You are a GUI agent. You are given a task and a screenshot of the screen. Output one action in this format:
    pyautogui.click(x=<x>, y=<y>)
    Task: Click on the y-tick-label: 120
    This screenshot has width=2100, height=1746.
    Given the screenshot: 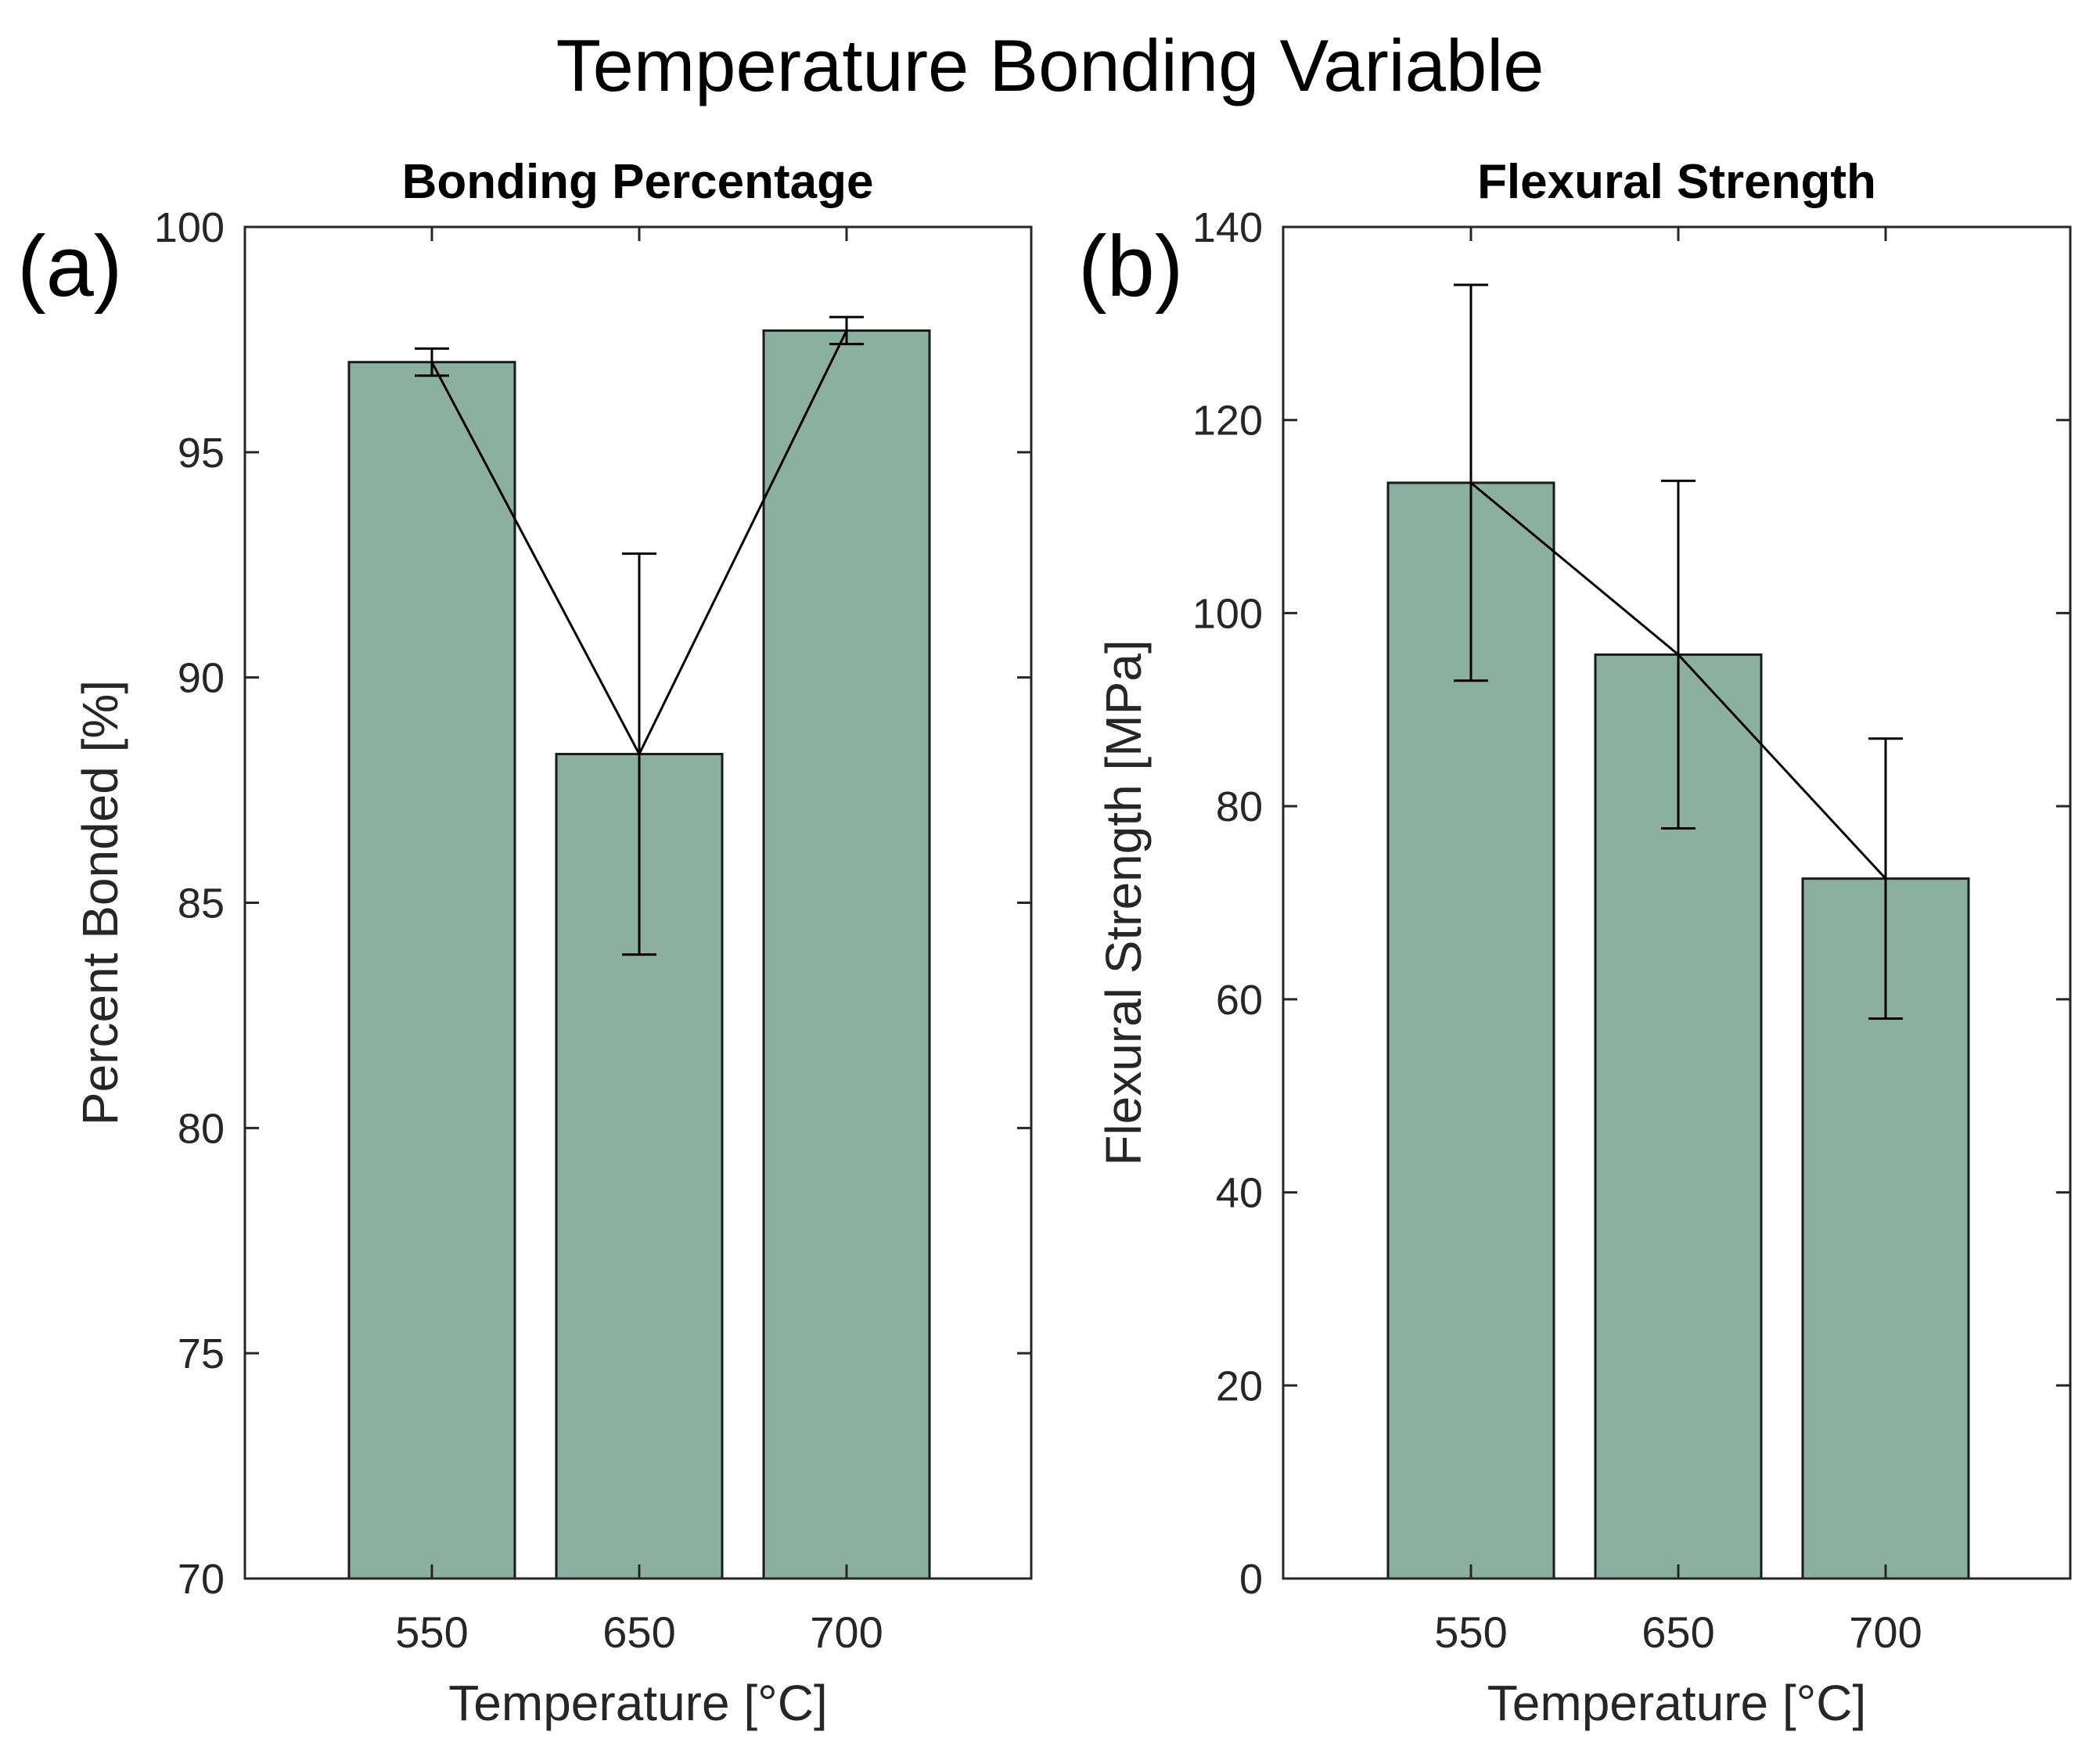 What is the action you would take?
    pyautogui.click(x=1227, y=421)
    